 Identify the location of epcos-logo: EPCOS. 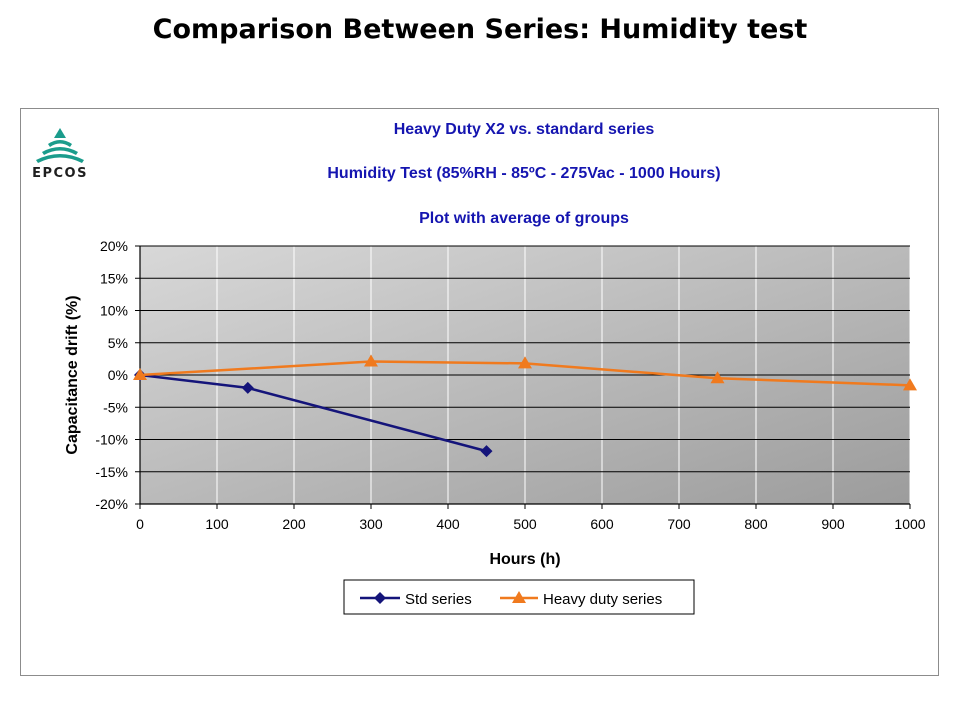
(60, 154).